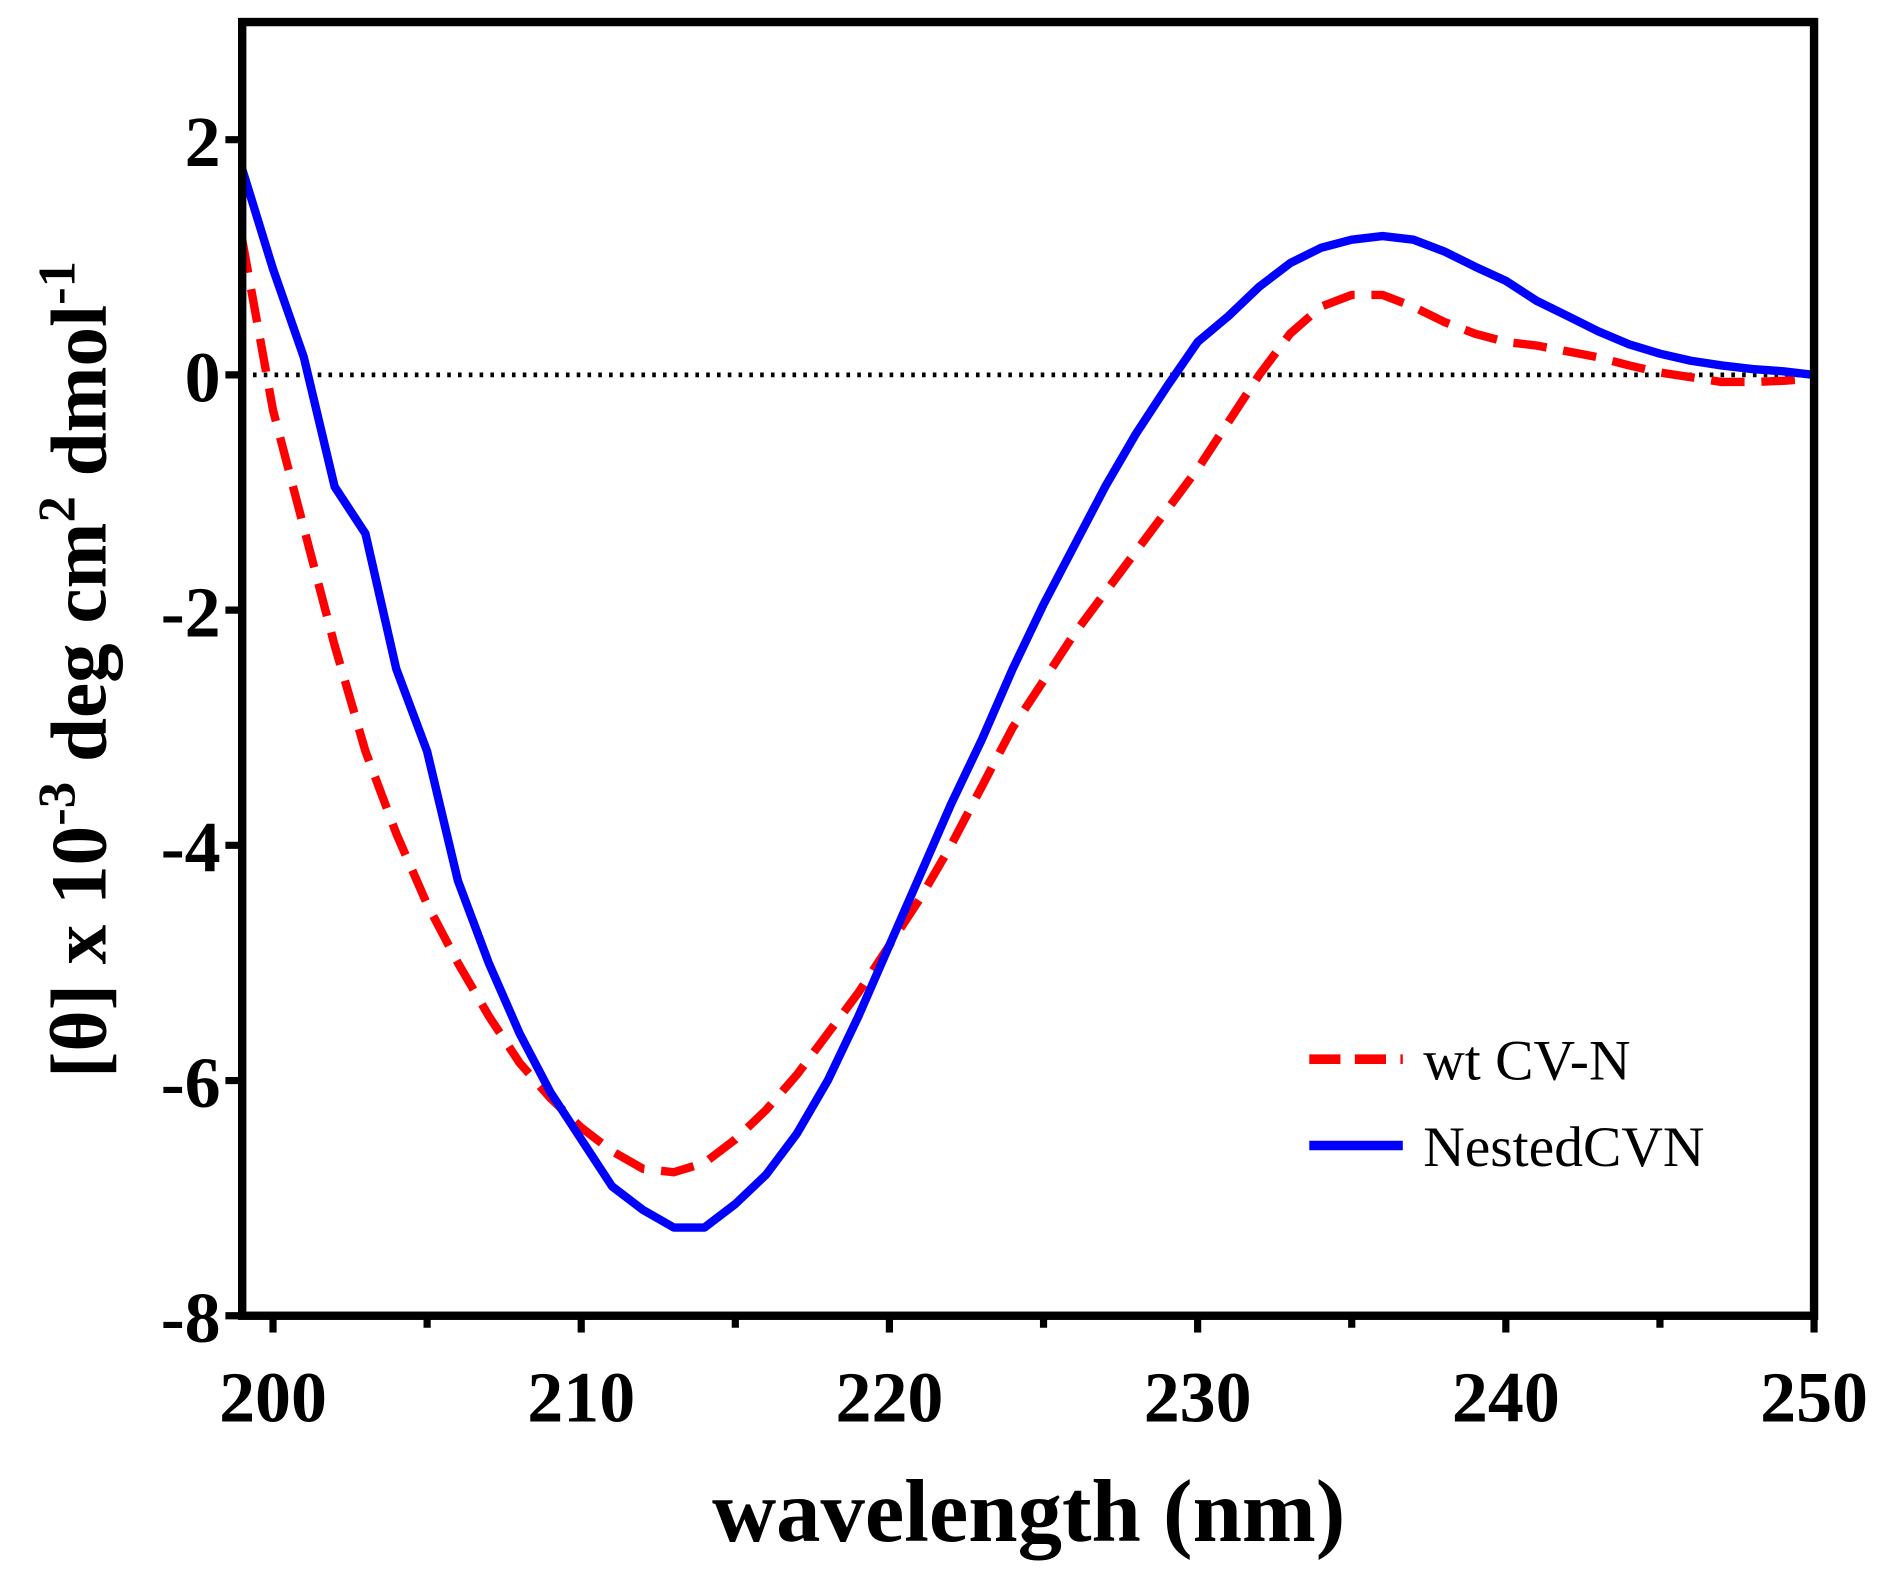 This screenshot has height=1586, width=1880. Describe the element at coordinates (80, 652) in the screenshot. I see `y-label-part: deg cm` at that location.